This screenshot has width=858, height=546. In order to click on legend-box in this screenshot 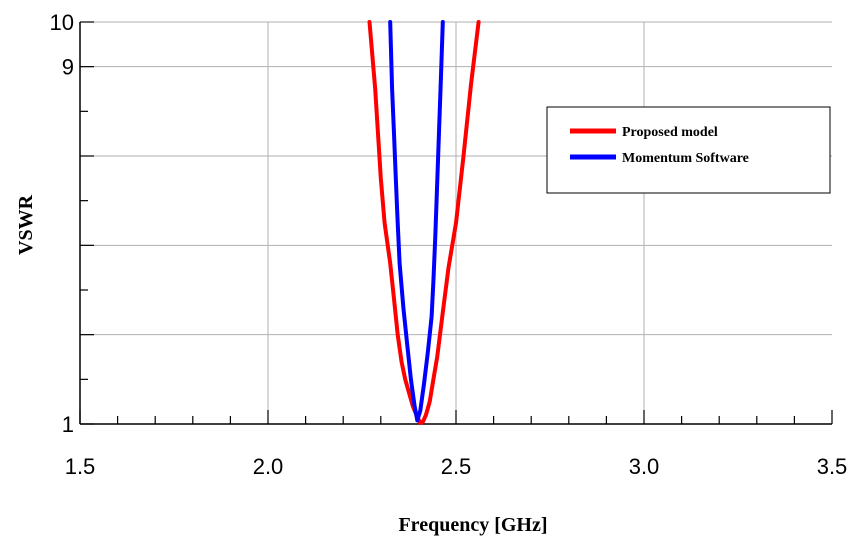, I will do `click(688, 150)`.